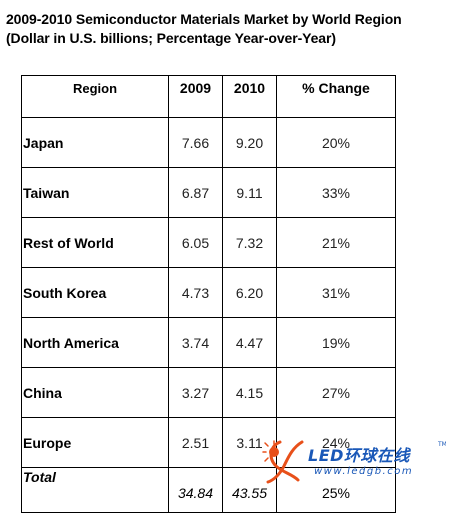 The image size is (449, 515). Describe the element at coordinates (364, 471) in the screenshot. I see `watermark-url: www.ledgb.com` at that location.